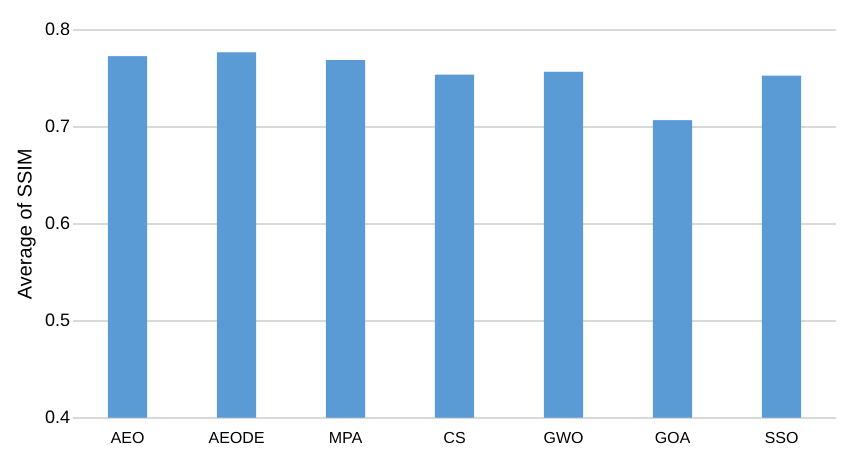  Describe the element at coordinates (564, 438) in the screenshot. I see `x-tick-label: GWO` at that location.